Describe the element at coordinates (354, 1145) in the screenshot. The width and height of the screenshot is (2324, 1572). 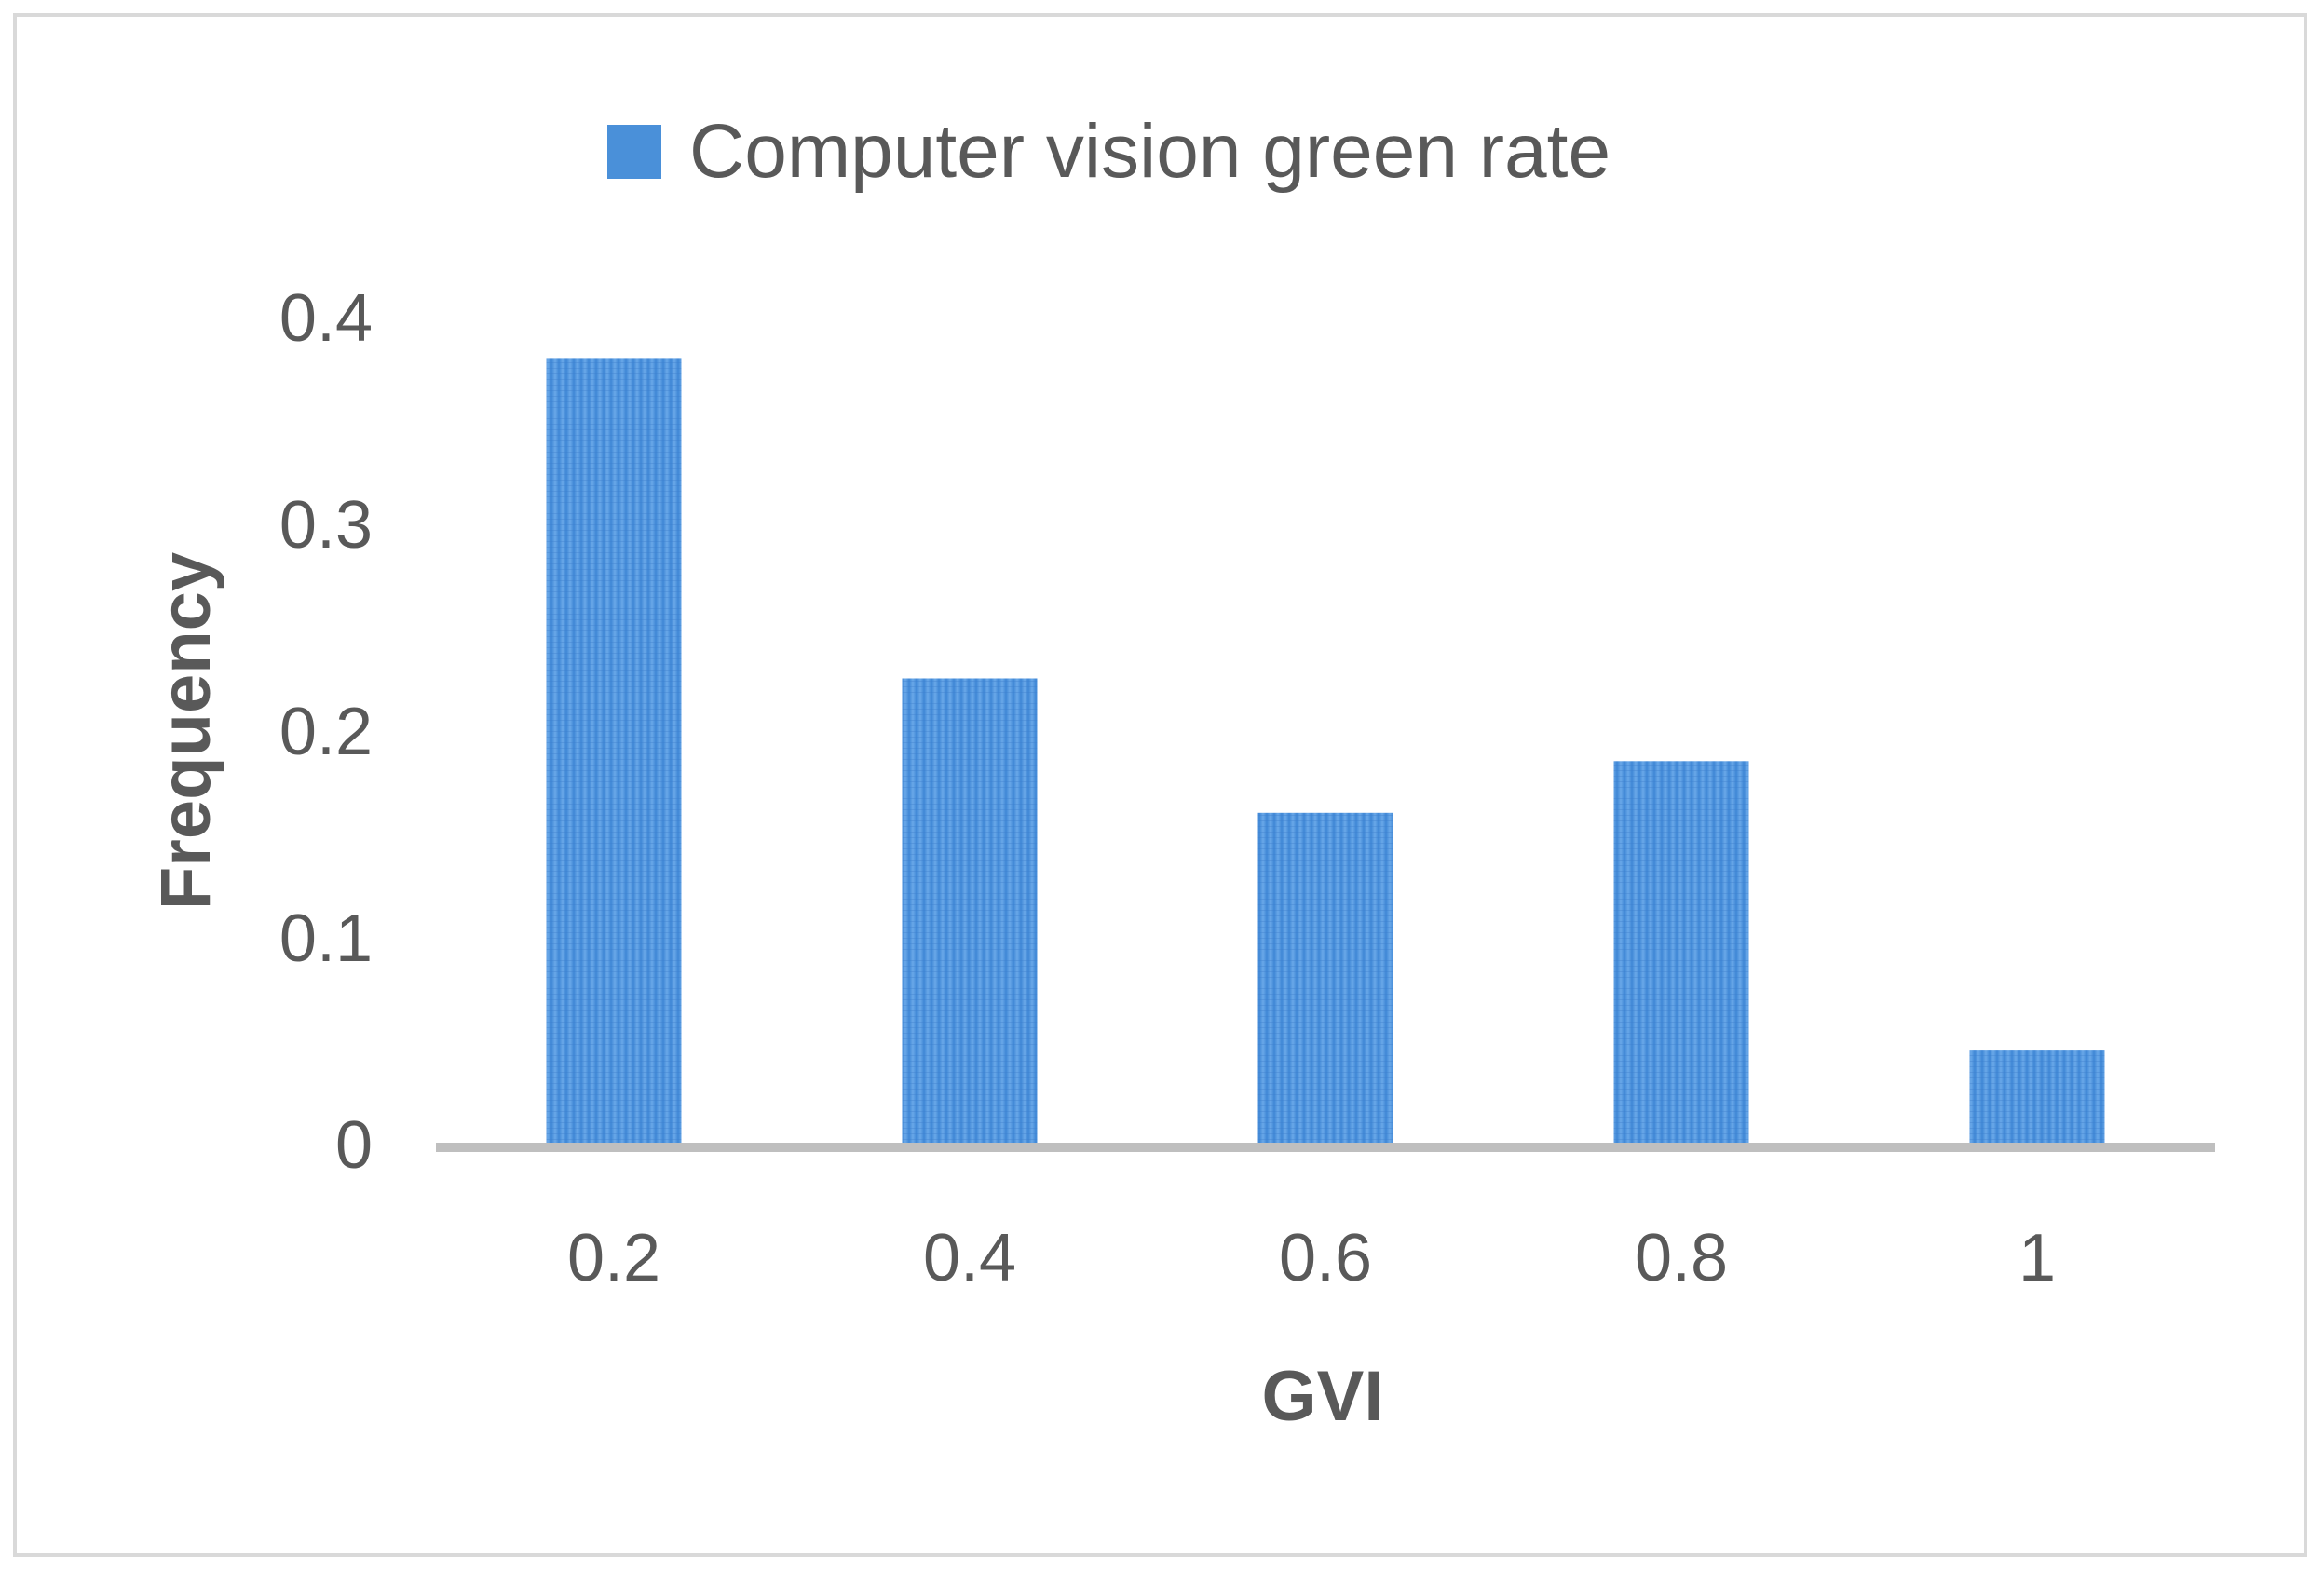
I see `y-tick-label: 0` at that location.